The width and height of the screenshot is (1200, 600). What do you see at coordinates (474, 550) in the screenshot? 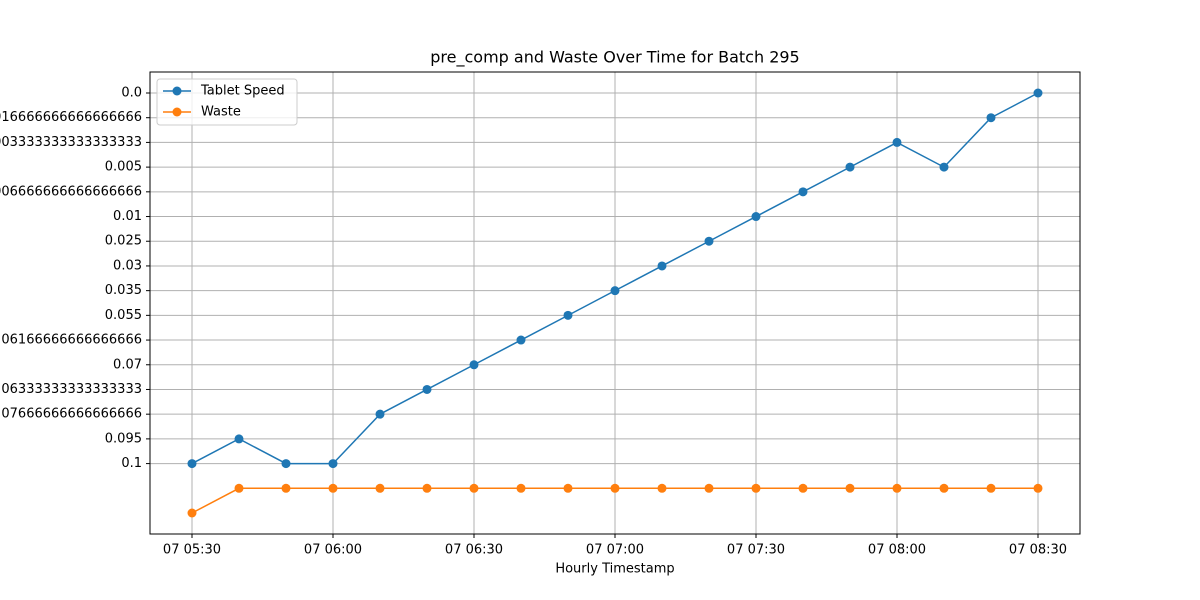
I see `x-tick-label: 07 06:30` at bounding box center [474, 550].